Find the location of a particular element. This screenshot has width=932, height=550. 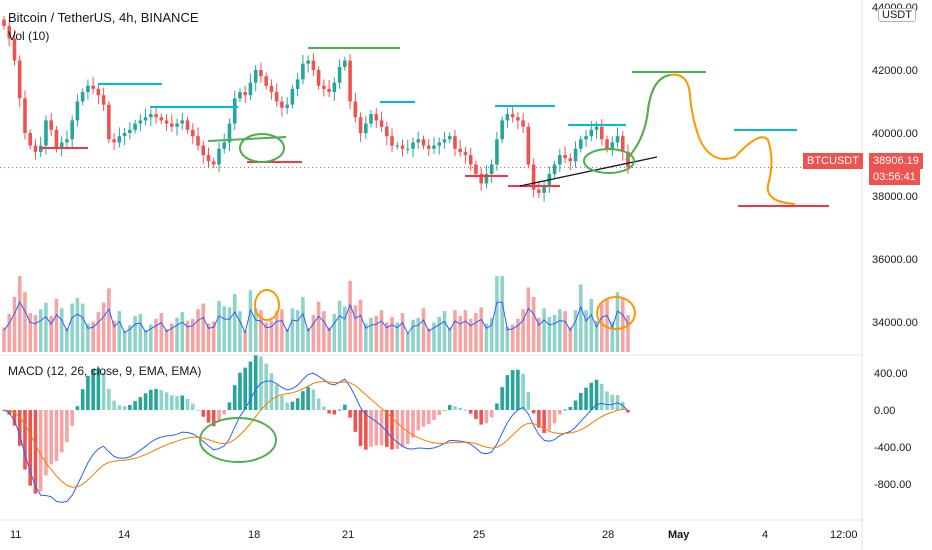

time-tick-label: 12:00 is located at coordinates (844, 535).